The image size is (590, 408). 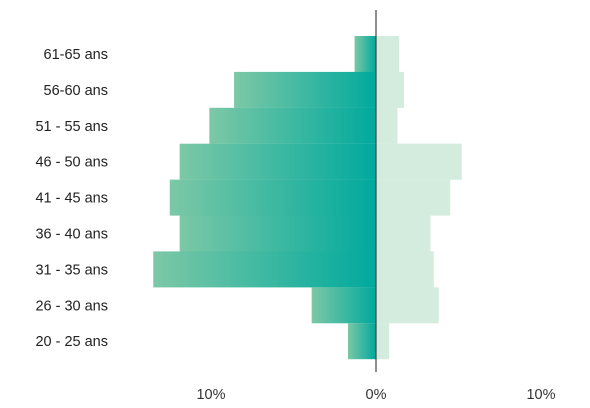 I want to click on category-label: 36 - 40 ans, so click(x=71, y=235).